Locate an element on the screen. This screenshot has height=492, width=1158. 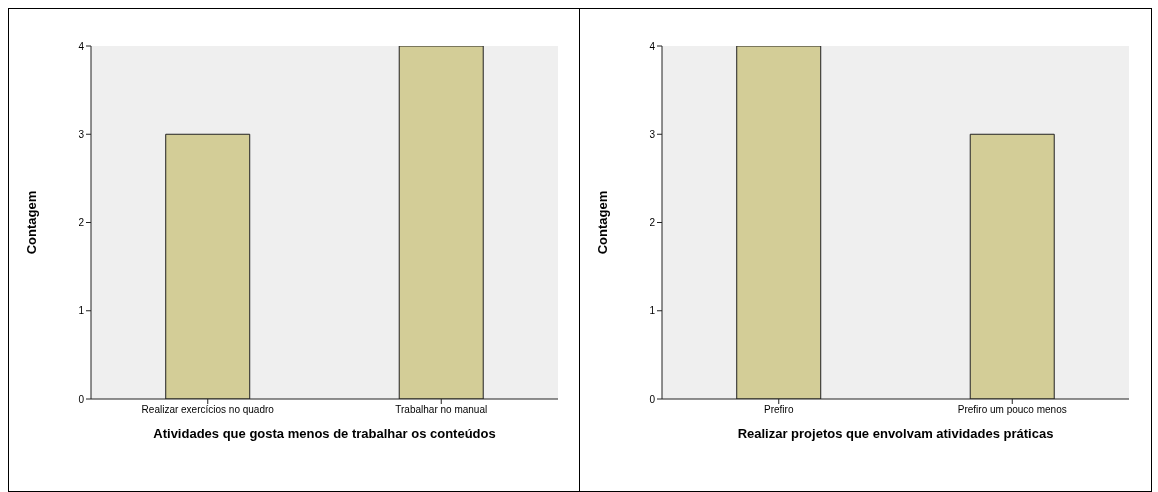
x-axis-title: Realizar projetos que envolvam atividades práticas is located at coordinates (895, 433).